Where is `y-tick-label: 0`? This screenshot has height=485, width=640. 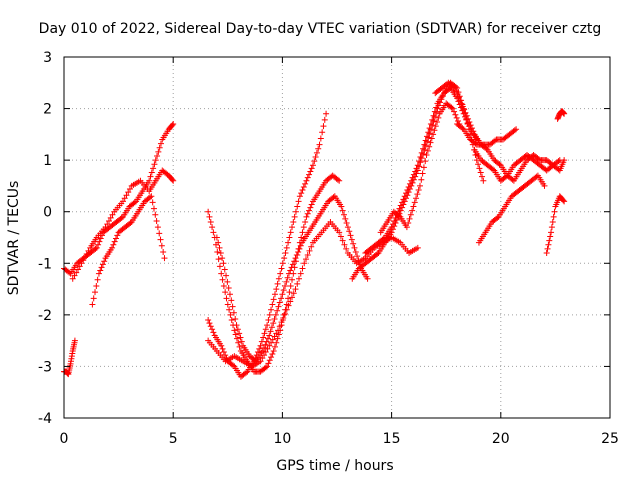
y-tick-label: 0 is located at coordinates (47, 213).